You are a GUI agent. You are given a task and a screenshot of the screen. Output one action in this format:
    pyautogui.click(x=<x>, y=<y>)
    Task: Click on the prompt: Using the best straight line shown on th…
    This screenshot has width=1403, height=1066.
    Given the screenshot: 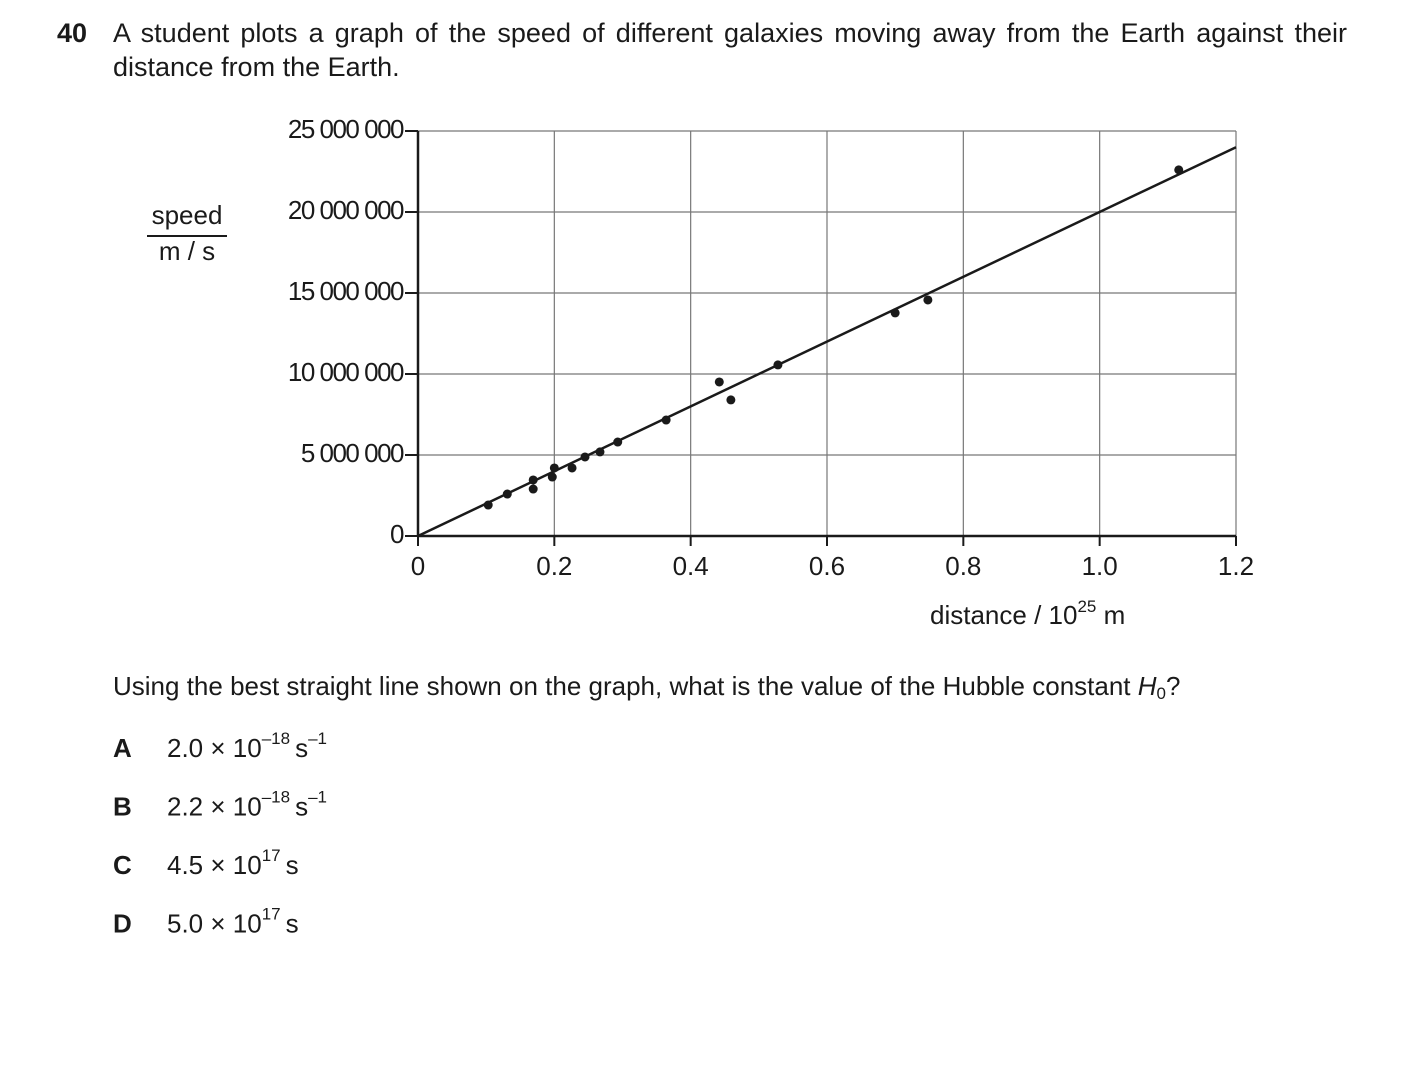 What is the action you would take?
    pyautogui.click(x=646, y=687)
    